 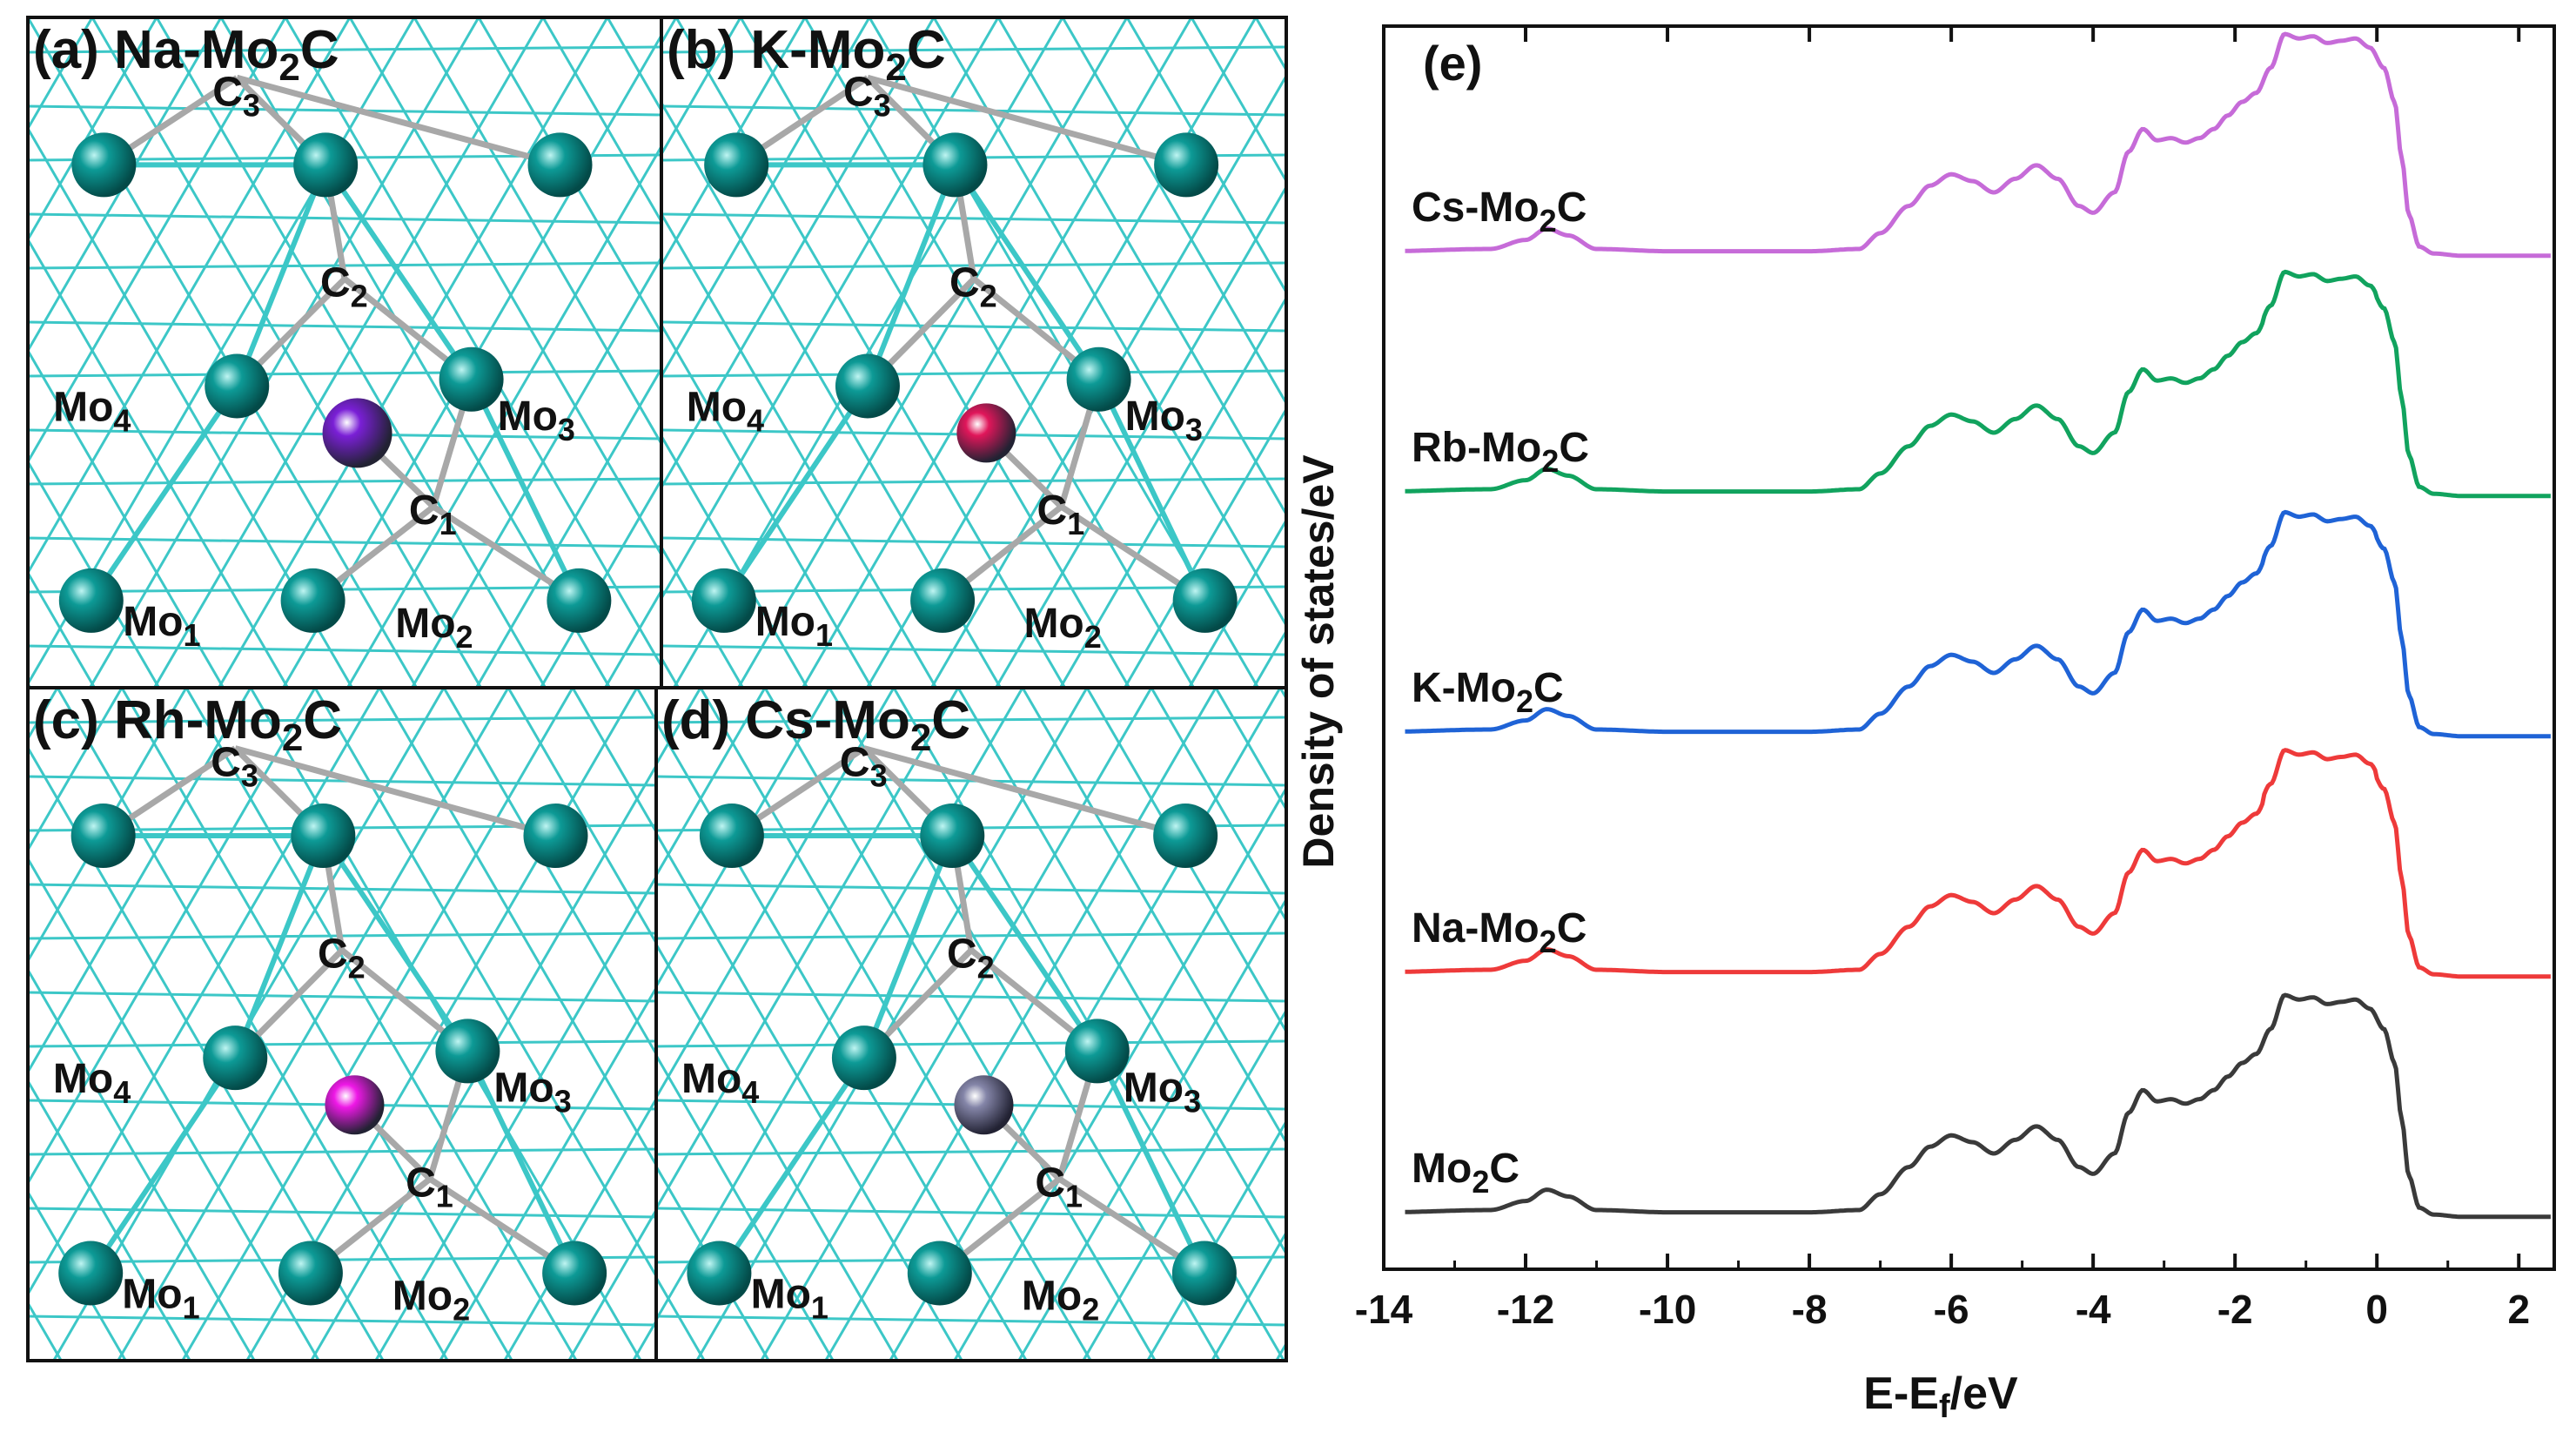 What do you see at coordinates (1466, 1173) in the screenshot?
I see `dos-series-label: Mo2C` at bounding box center [1466, 1173].